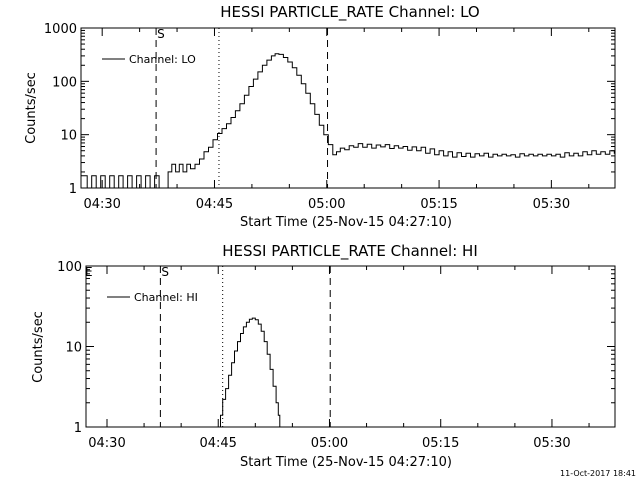 Image resolution: width=640 pixels, height=480 pixels. What do you see at coordinates (166, 297) in the screenshot?
I see `legend-label: Channel: HI` at bounding box center [166, 297].